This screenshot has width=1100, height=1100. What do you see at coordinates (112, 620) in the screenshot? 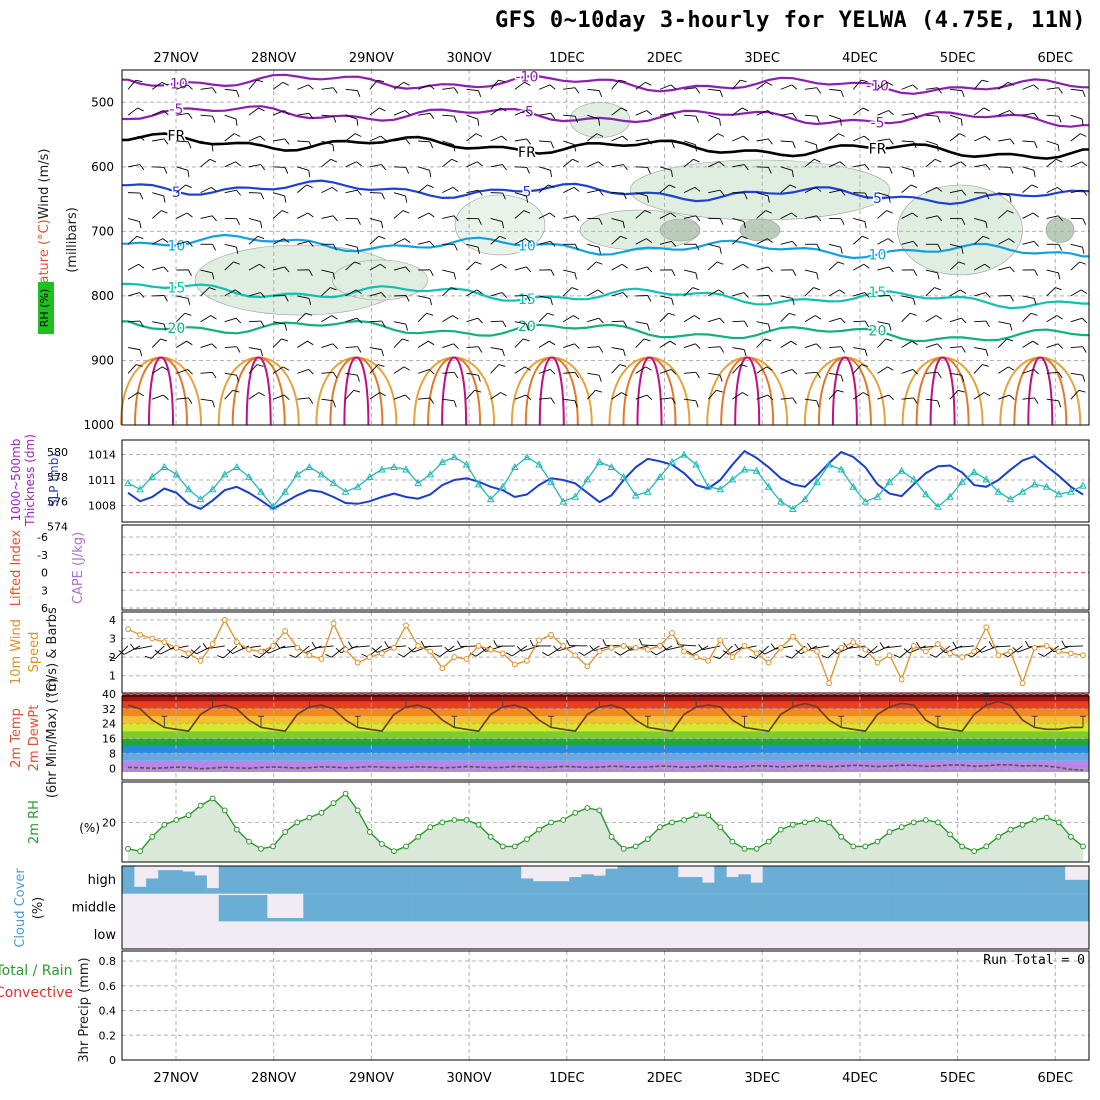
I see `wind-tick-label: 4` at bounding box center [112, 620].